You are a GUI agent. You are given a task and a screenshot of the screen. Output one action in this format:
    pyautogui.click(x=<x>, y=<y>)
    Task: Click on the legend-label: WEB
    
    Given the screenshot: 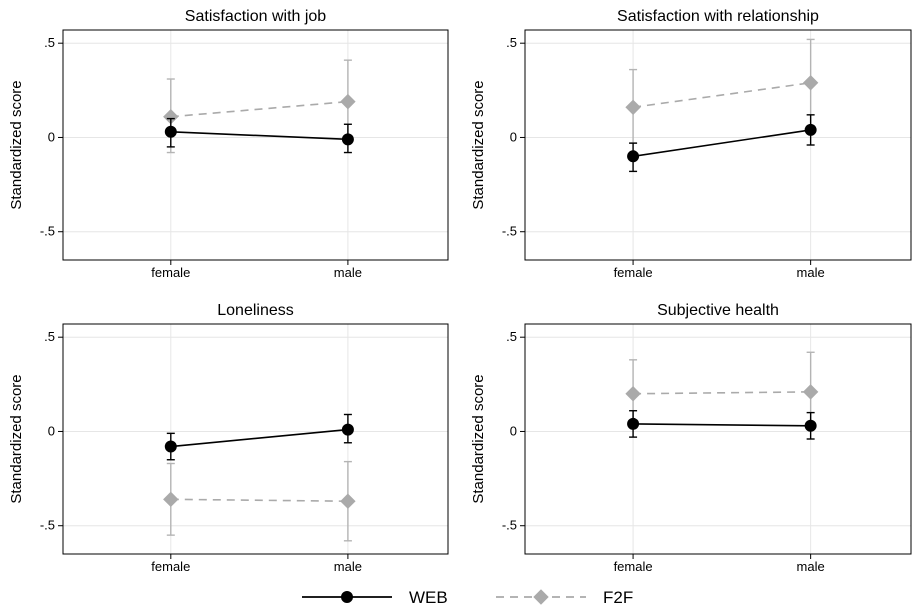 What is the action you would take?
    pyautogui.click(x=428, y=597)
    